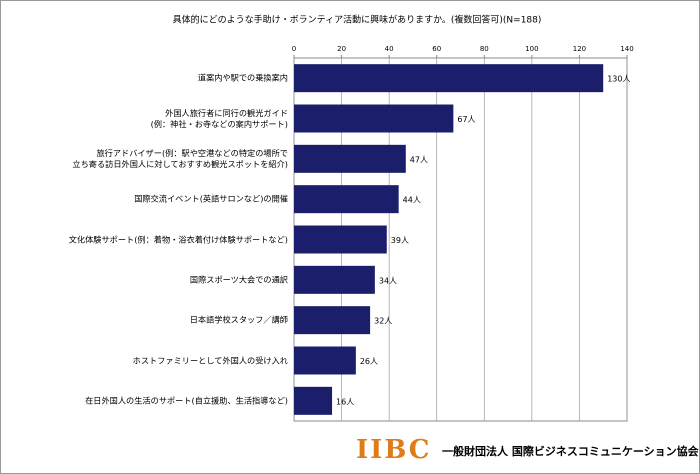 Image resolution: width=700 pixels, height=474 pixels. I want to click on x-tick-label: 40, so click(389, 49).